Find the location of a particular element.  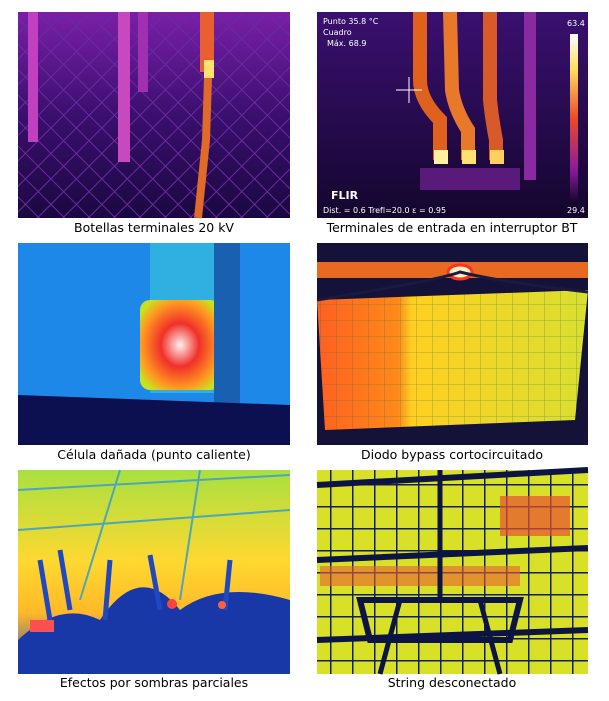

scale-max: 63.4 is located at coordinates (576, 23).